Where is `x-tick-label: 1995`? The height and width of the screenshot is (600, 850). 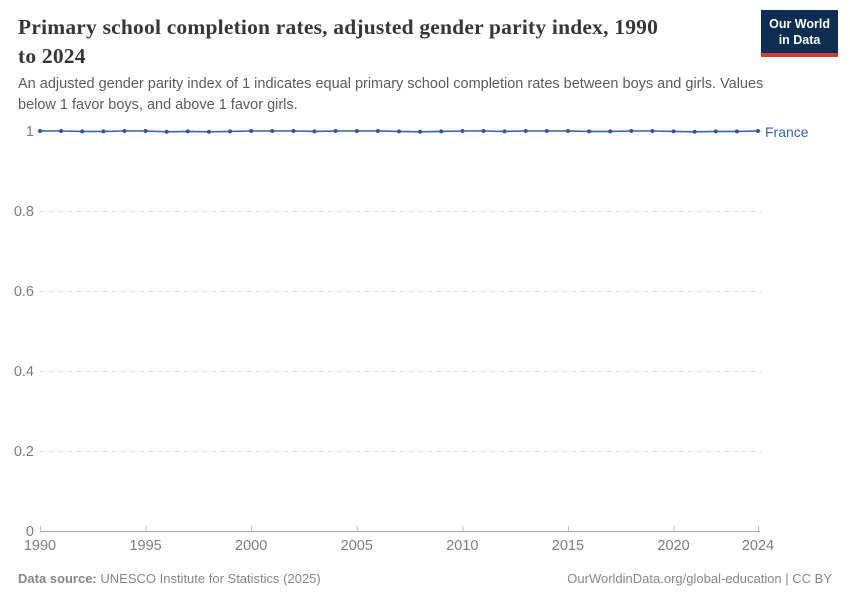
x-tick-label: 1995 is located at coordinates (145, 546).